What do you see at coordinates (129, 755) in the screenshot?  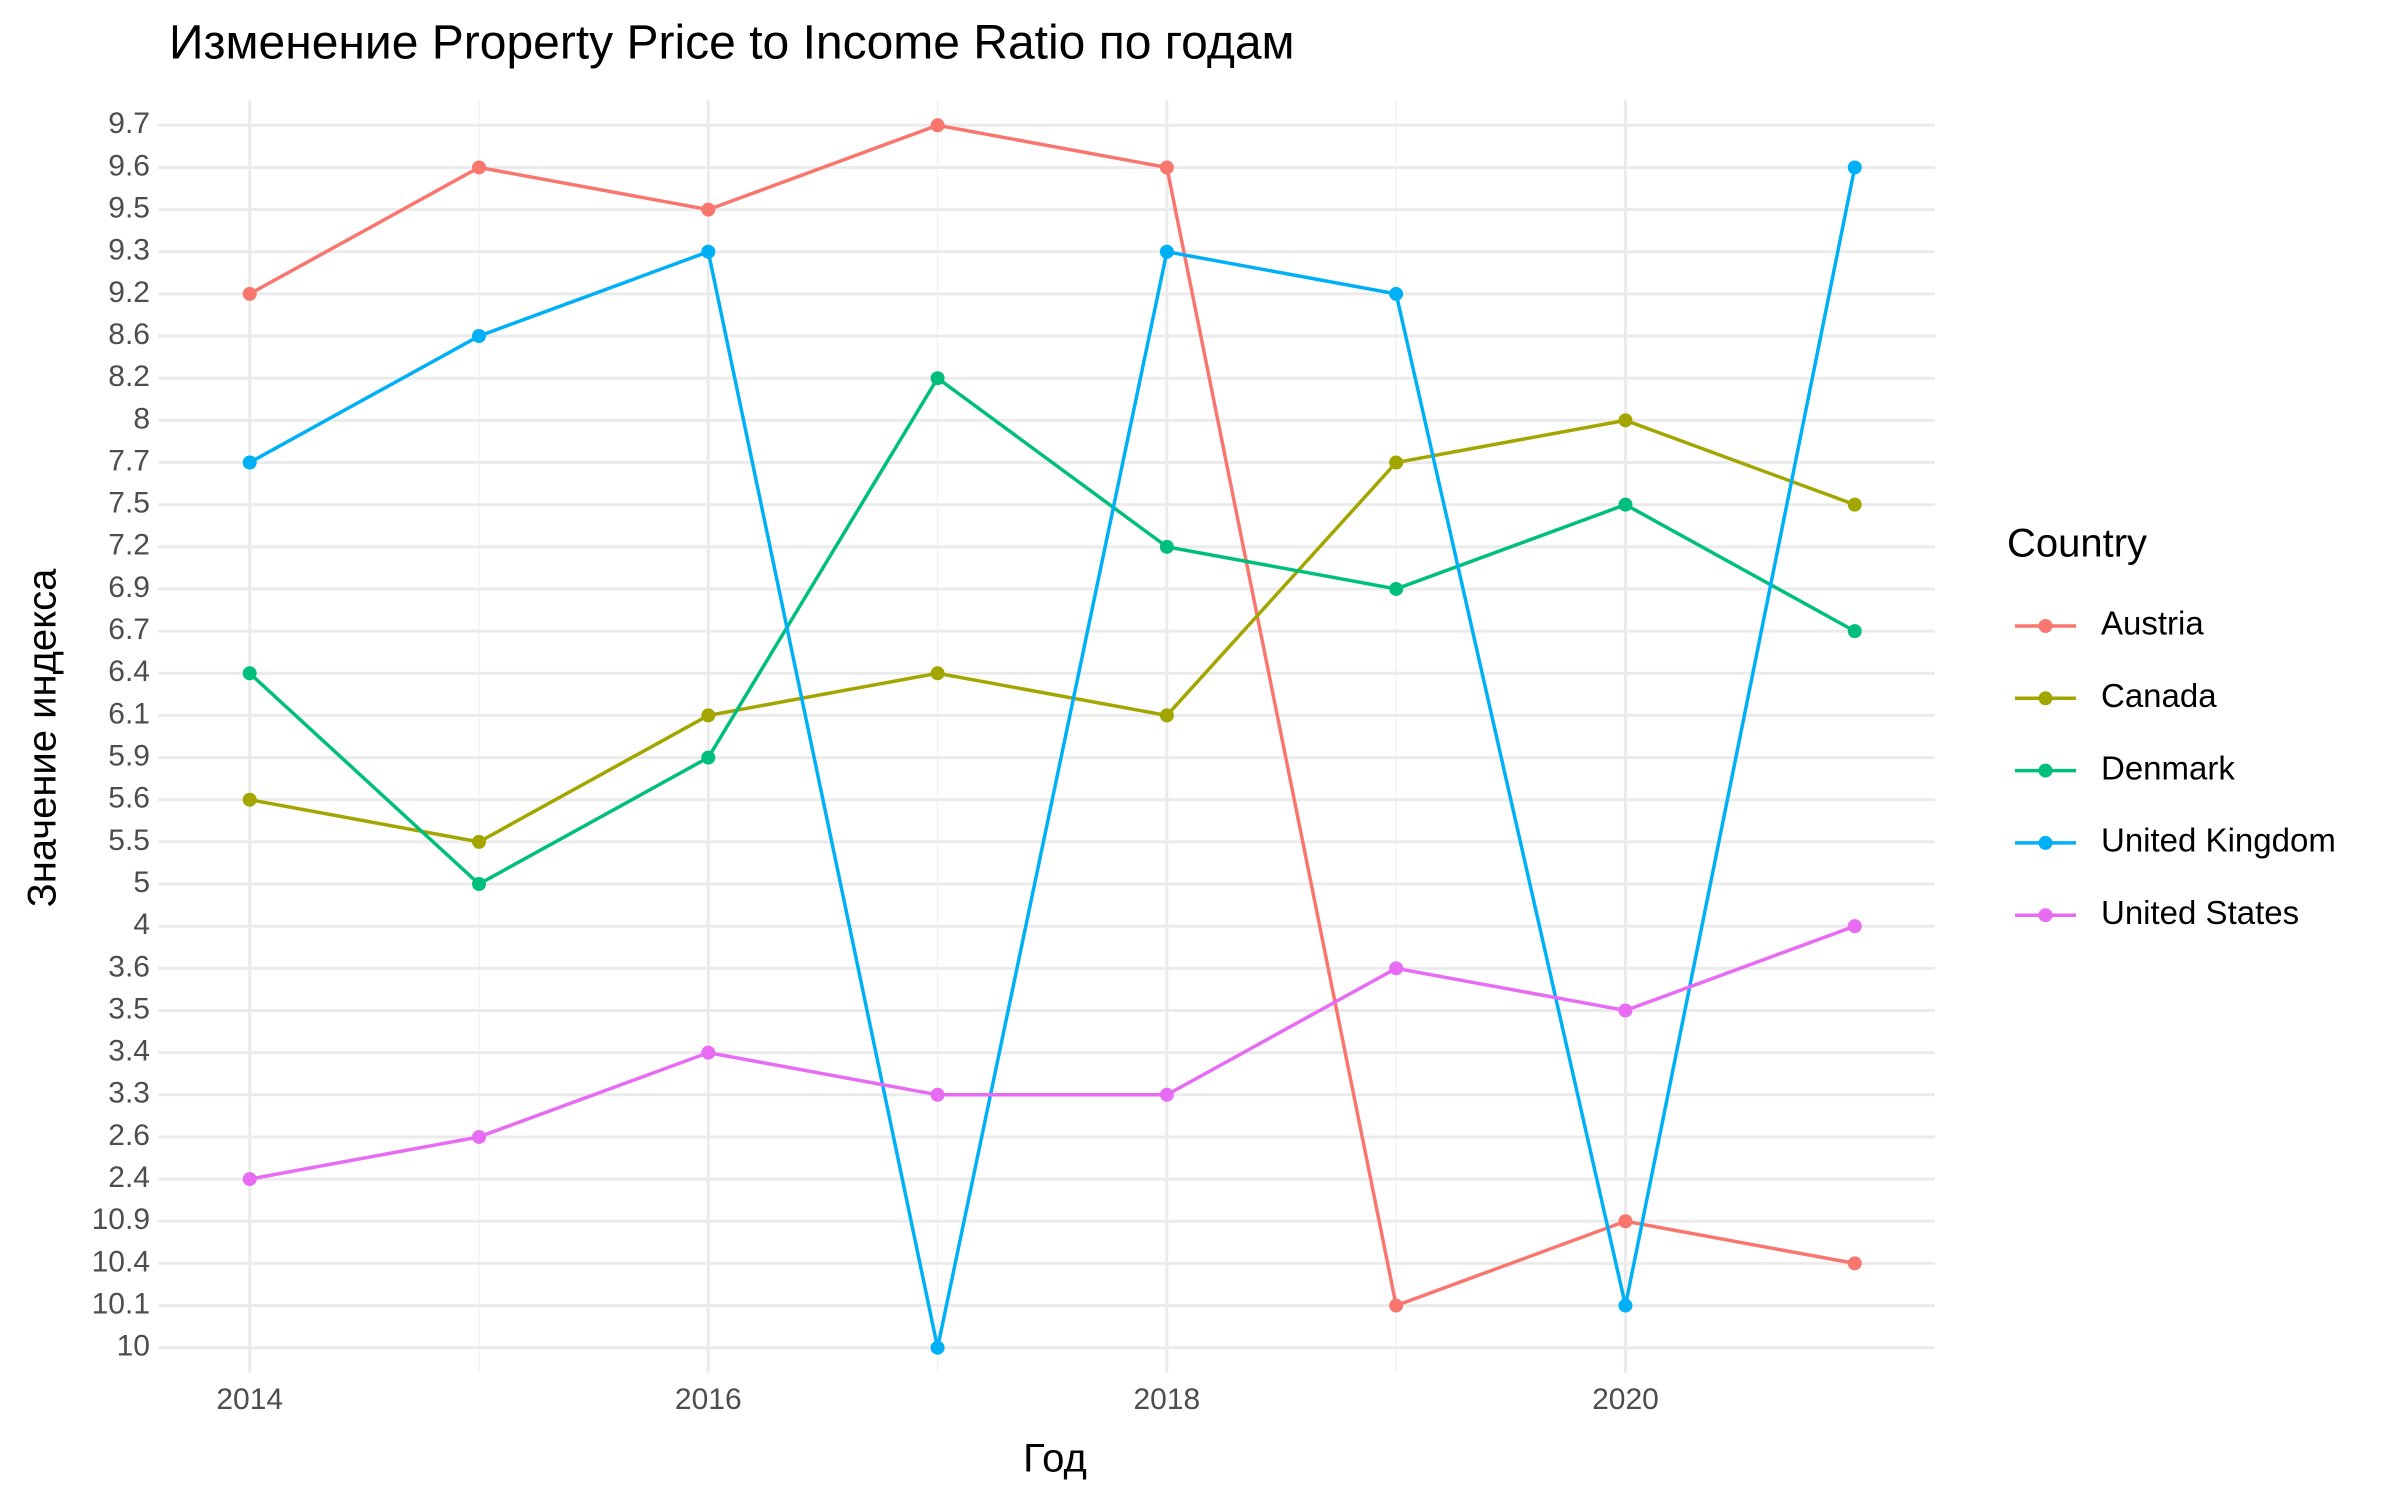 I see `y-tick-label: 5.9` at bounding box center [129, 755].